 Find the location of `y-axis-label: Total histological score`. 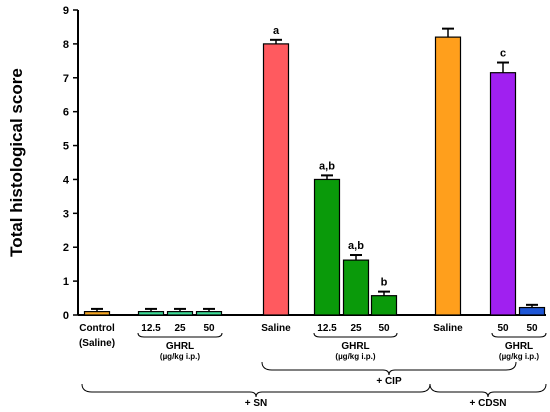

y-axis-label: Total histological score is located at coordinates (16, 162).